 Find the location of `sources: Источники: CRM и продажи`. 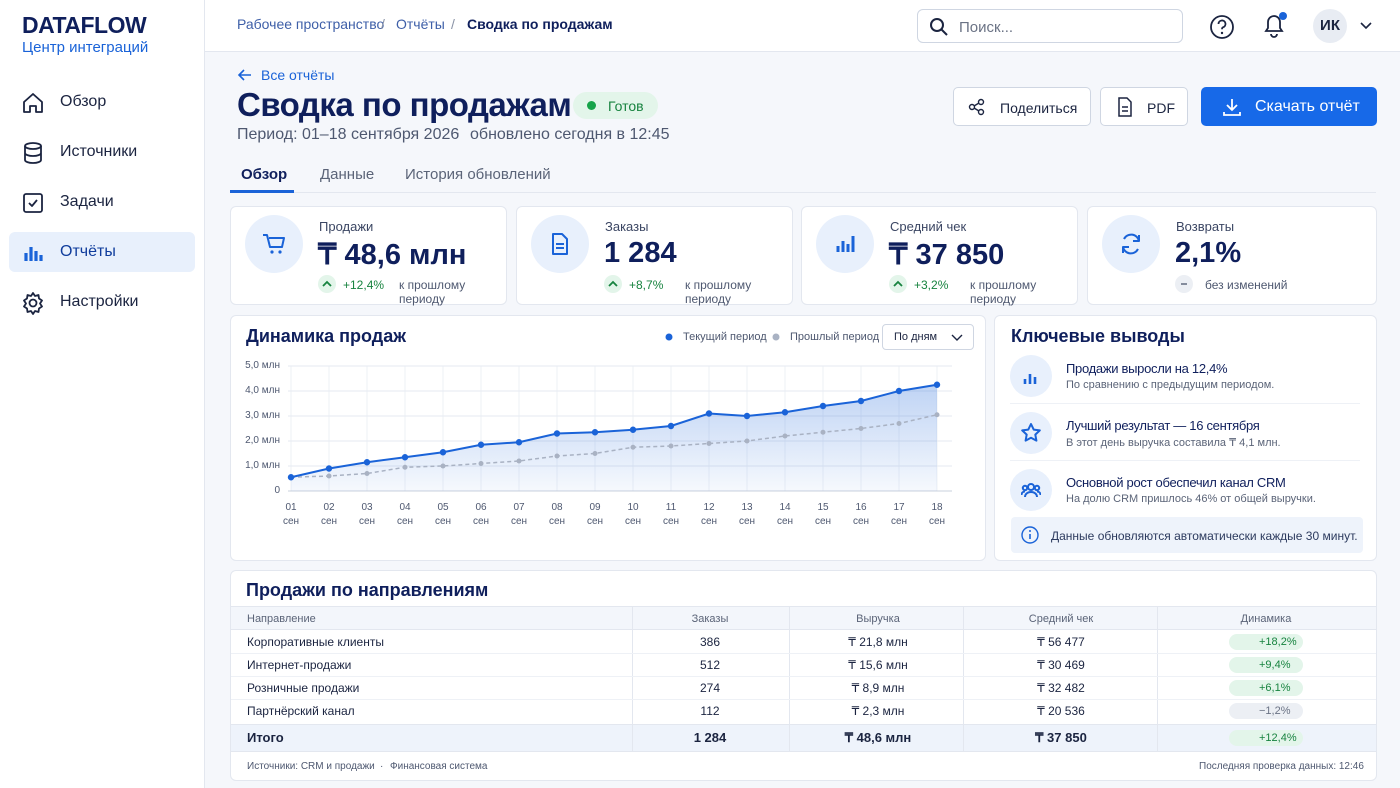

sources: Источники: CRM и продажи is located at coordinates (311, 766).